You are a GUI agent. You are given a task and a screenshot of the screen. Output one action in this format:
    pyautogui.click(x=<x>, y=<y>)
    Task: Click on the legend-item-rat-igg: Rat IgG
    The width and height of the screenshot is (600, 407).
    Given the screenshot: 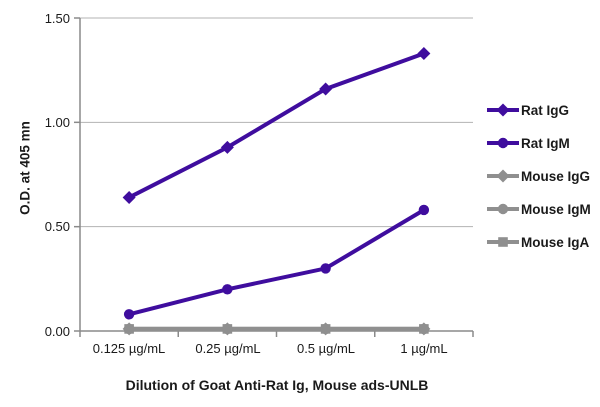 What is the action you would take?
    pyautogui.click(x=538, y=110)
    